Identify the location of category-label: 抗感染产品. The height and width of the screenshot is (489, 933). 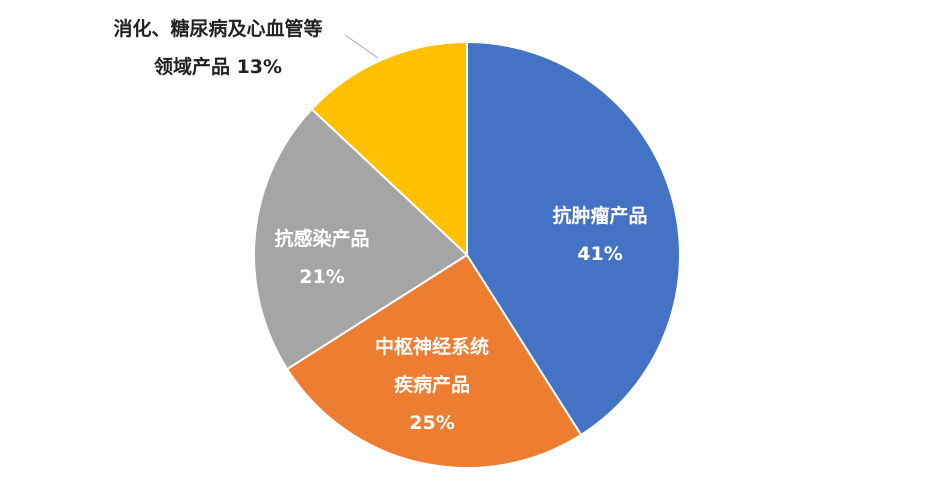
(322, 239).